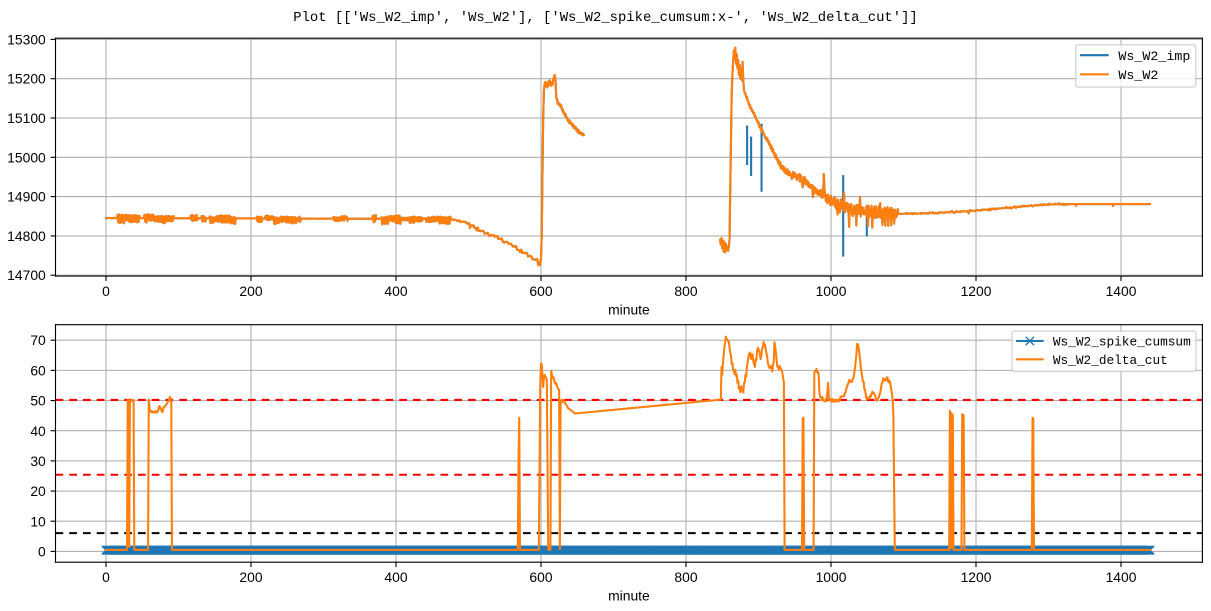 This screenshot has width=1211, height=611. I want to click on svg-text: 40, so click(38, 431).